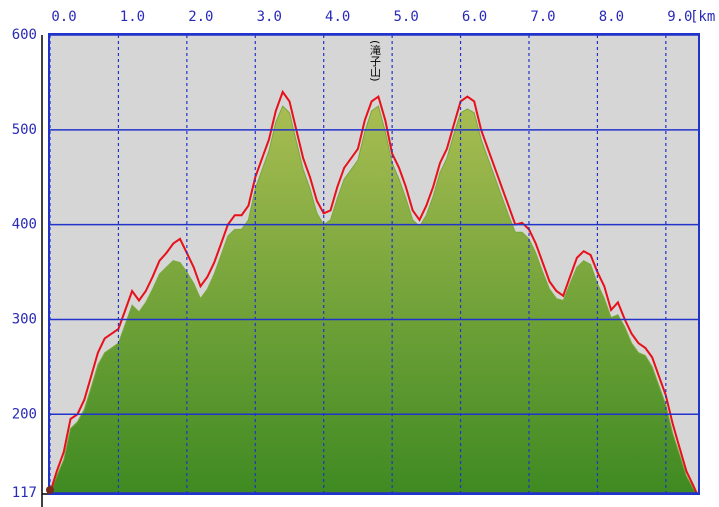  What do you see at coordinates (63, 17) in the screenshot?
I see `x-tick-label: 0.0` at bounding box center [63, 17].